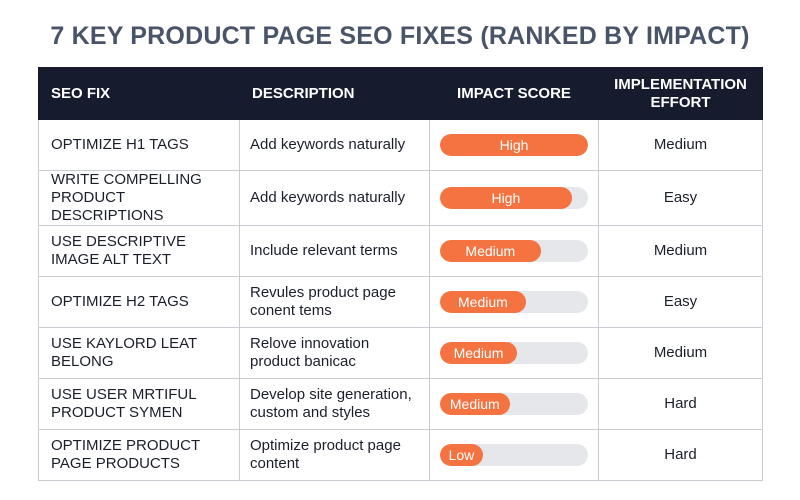  I want to click on impact-score-cell: Low, so click(514, 455).